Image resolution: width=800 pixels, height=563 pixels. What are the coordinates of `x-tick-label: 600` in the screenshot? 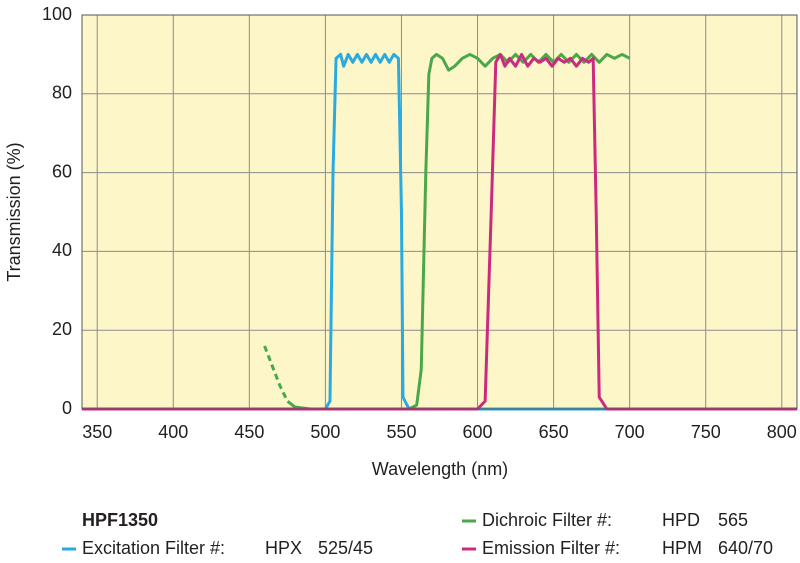 It's located at (478, 432).